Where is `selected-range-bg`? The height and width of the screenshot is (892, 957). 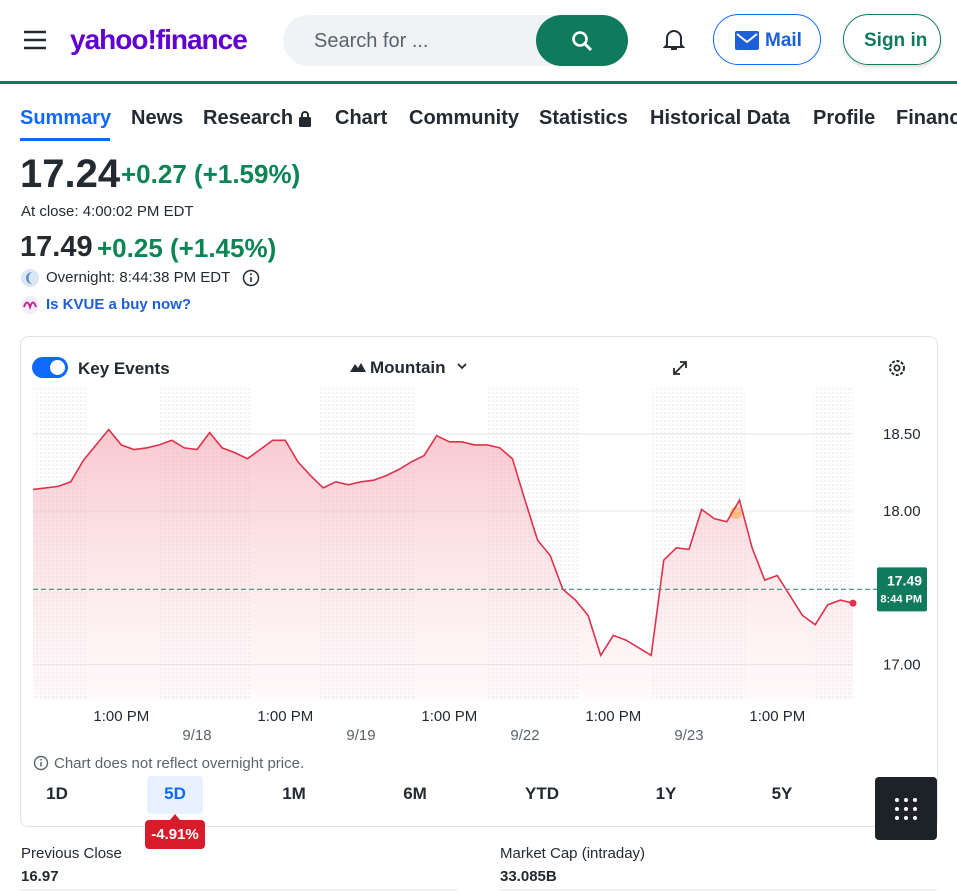 selected-range-bg is located at coordinates (175, 795).